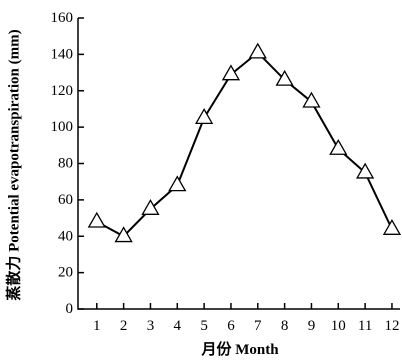  I want to click on y-axis-ticks: 0 20 40 60 80 100 120 140 160, so click(67, 163).